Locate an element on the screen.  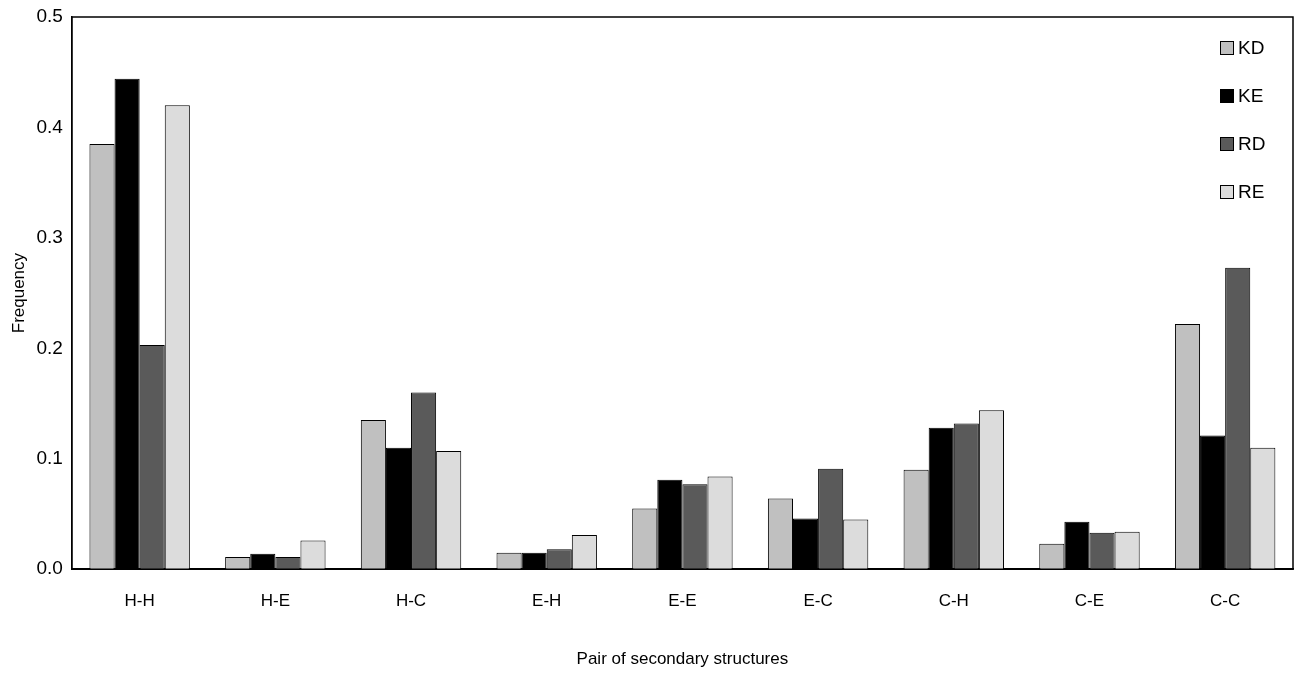
legend-label: KD is located at coordinates (1251, 48).